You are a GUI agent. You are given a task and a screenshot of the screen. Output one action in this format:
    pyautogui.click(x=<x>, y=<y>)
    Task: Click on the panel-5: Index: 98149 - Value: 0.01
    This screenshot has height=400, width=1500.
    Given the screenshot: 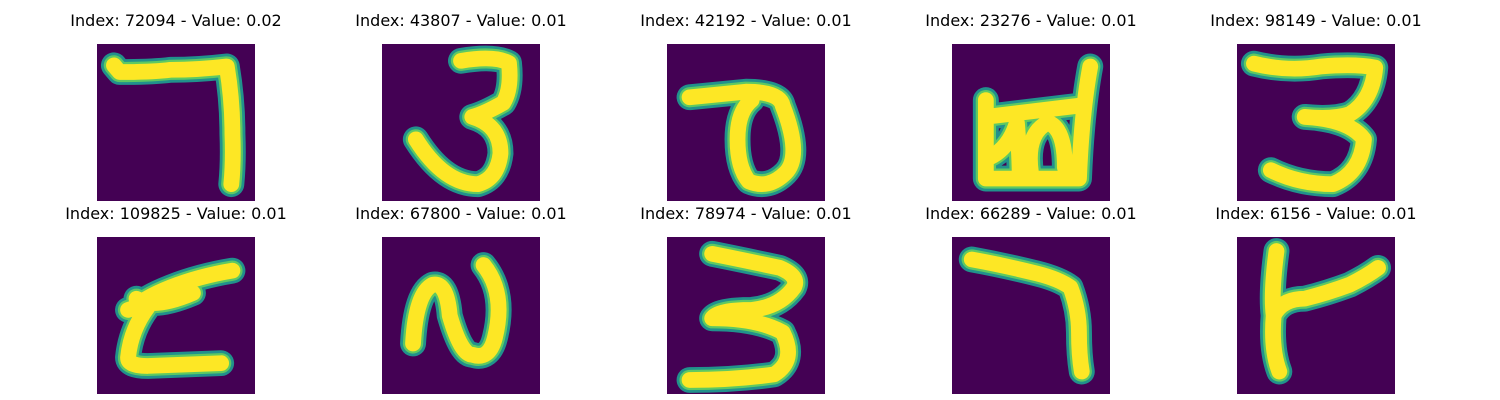 What is the action you would take?
    pyautogui.click(x=1316, y=105)
    